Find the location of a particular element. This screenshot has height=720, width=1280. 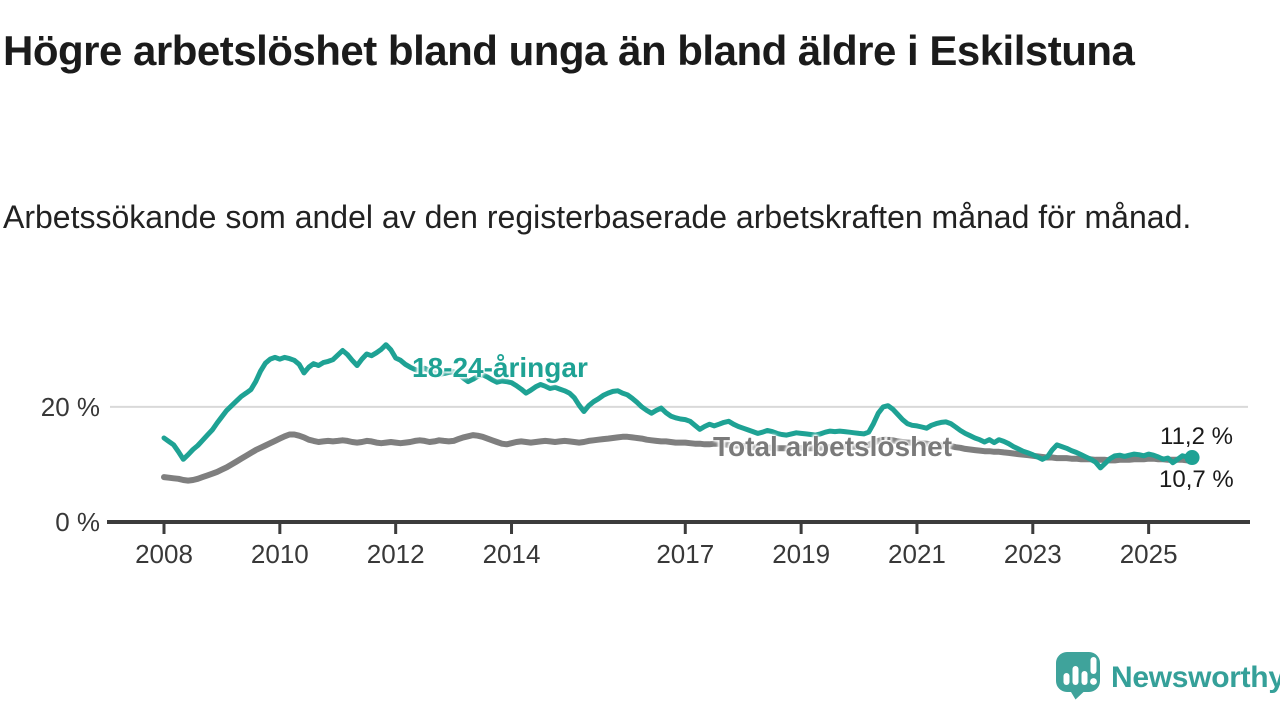

end-point-dot is located at coordinates (1192, 458).